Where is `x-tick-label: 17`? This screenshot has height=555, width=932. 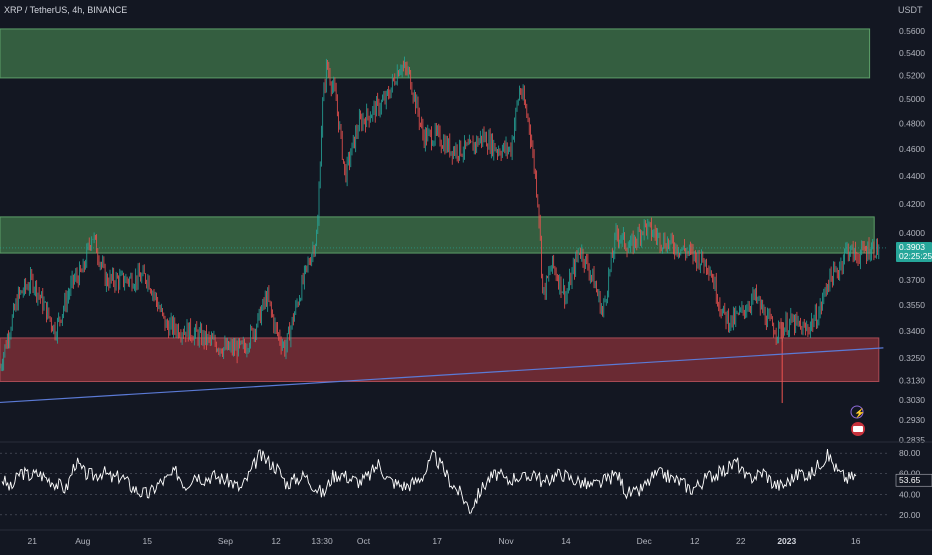
x-tick-label: 17 is located at coordinates (437, 541).